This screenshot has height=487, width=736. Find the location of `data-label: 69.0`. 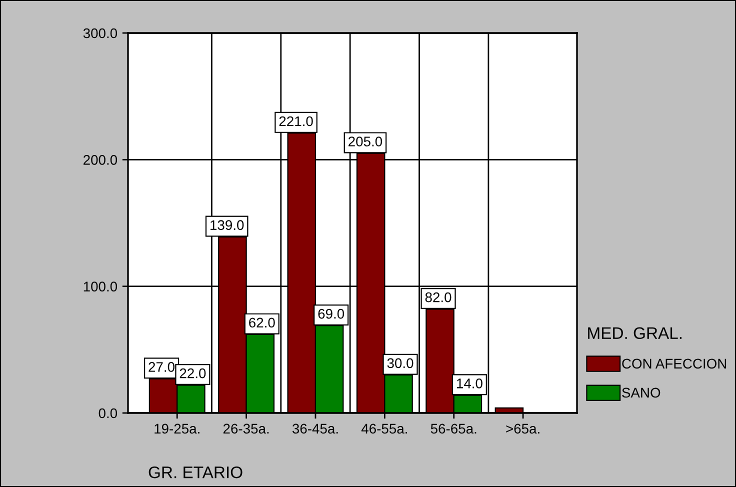

data-label: 69.0 is located at coordinates (331, 313).